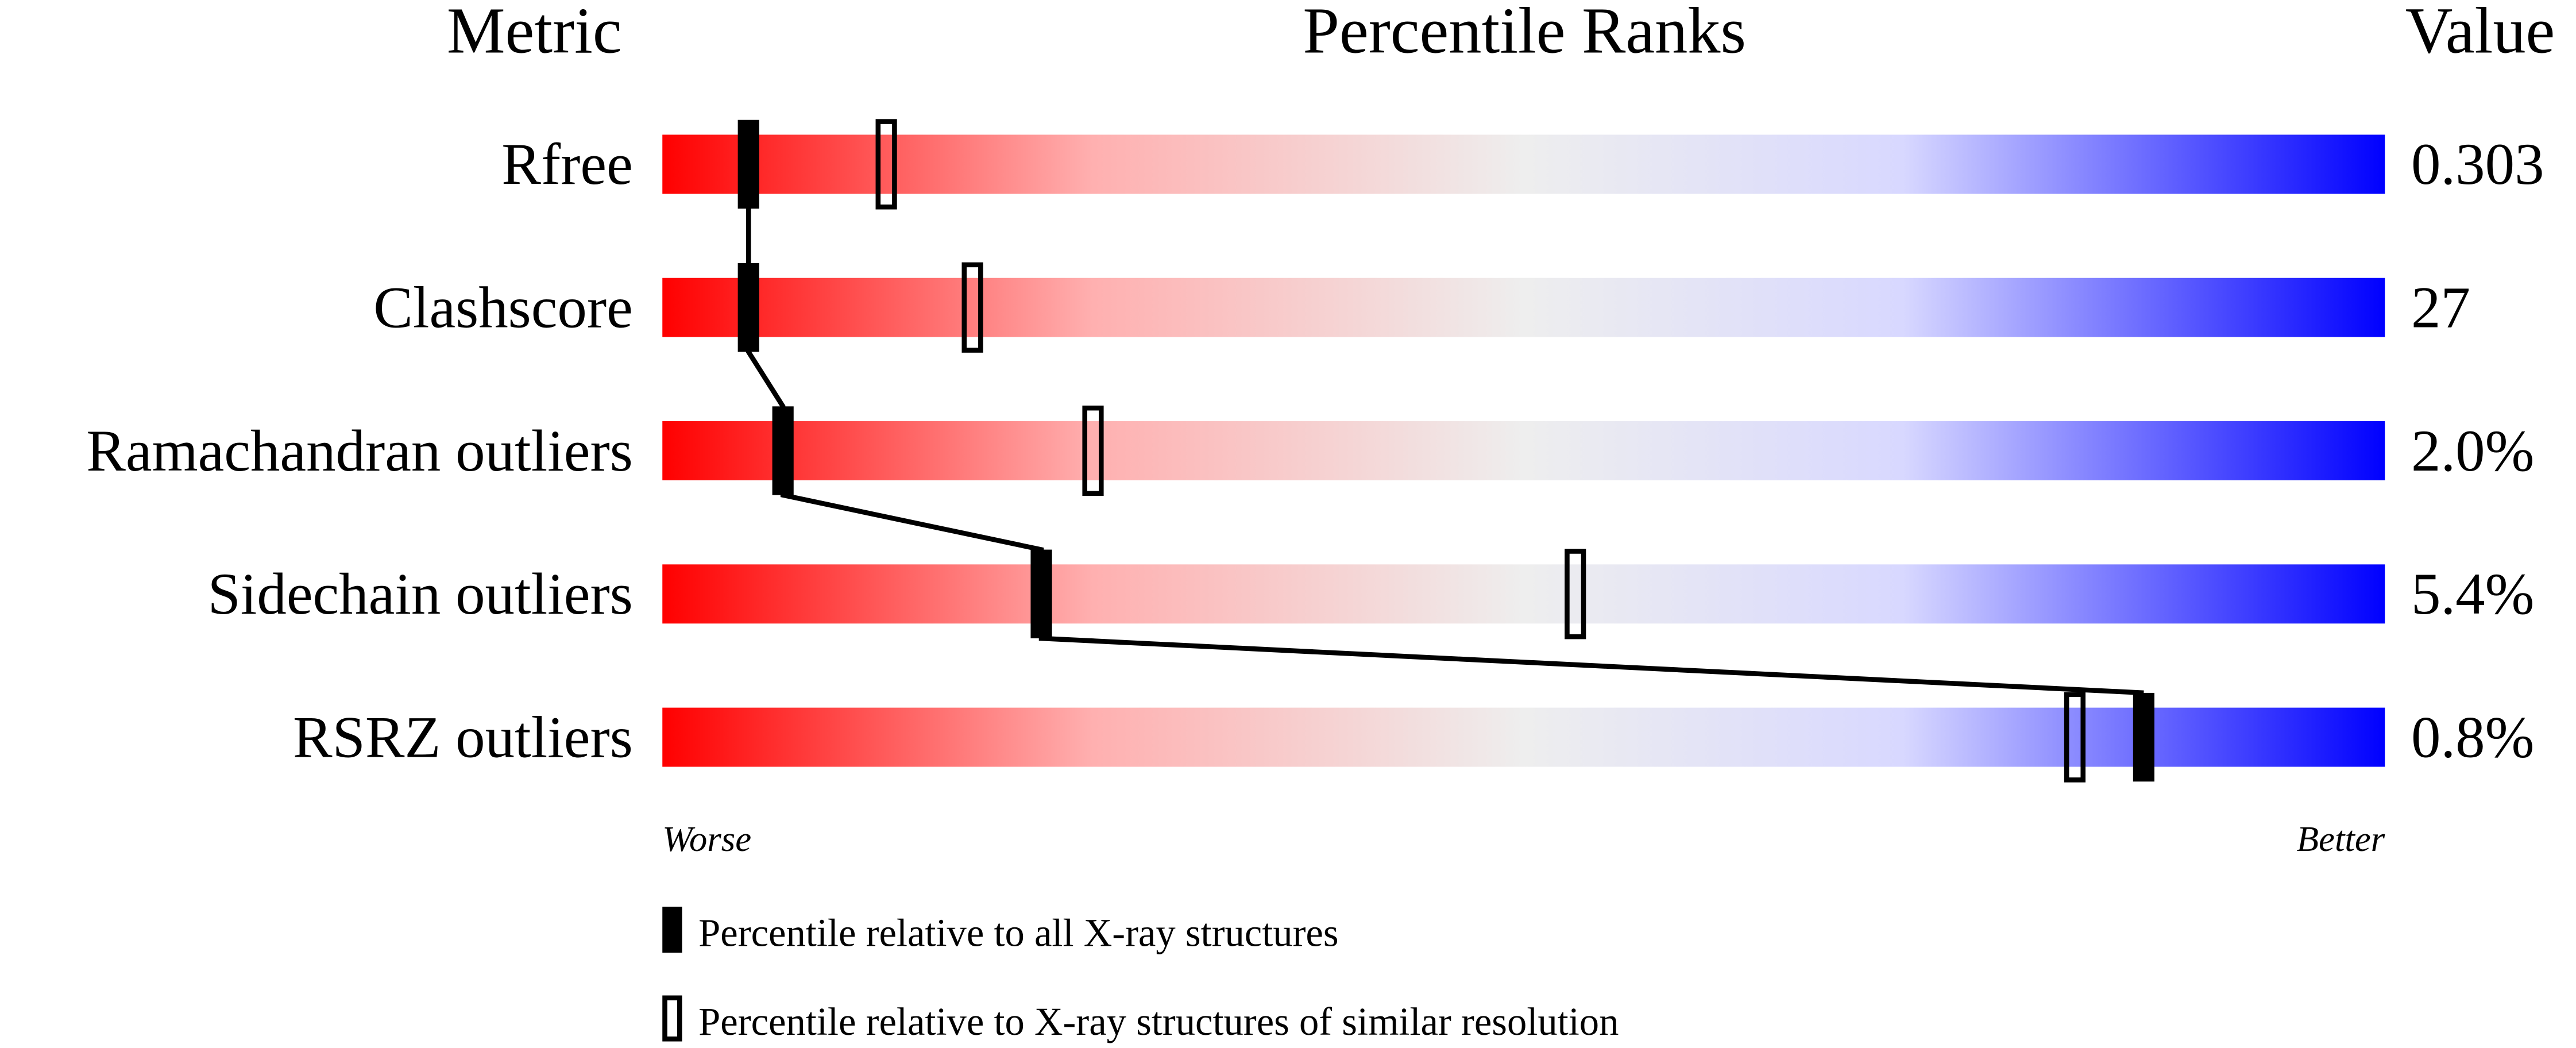 This screenshot has width=2576, height=1048. What do you see at coordinates (463, 737) in the screenshot?
I see `metric-label: RSRZ outliers` at bounding box center [463, 737].